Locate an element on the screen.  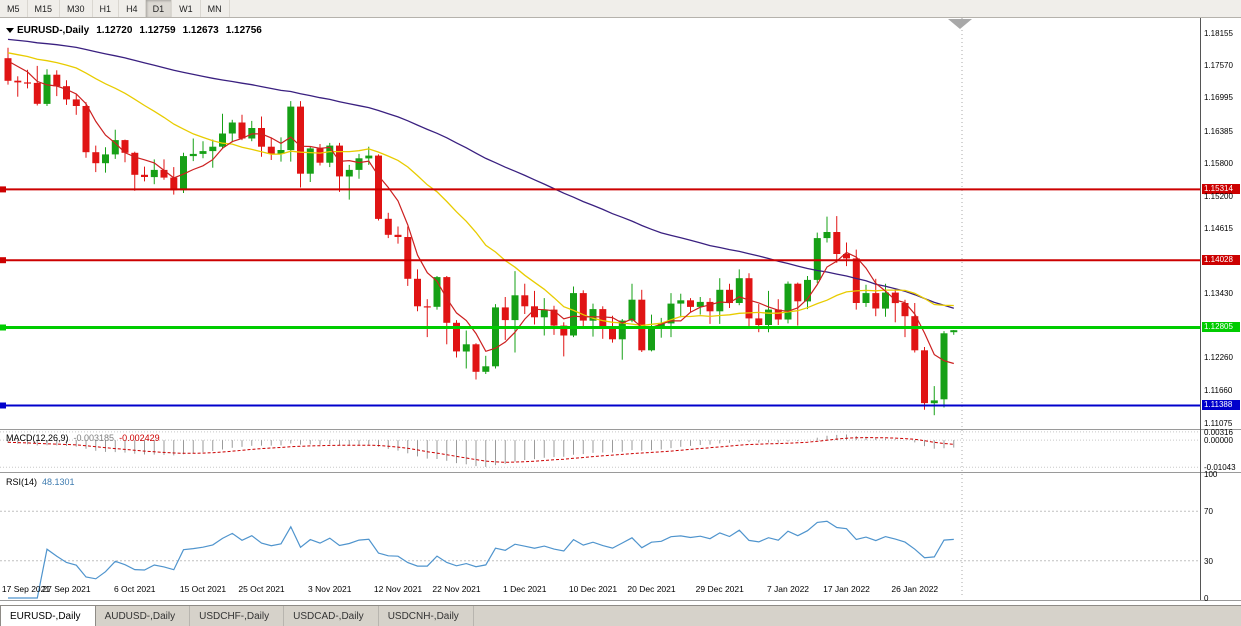
chart-tab-usdcad: USDCAD-,Daily is located at coordinates (331, 616).